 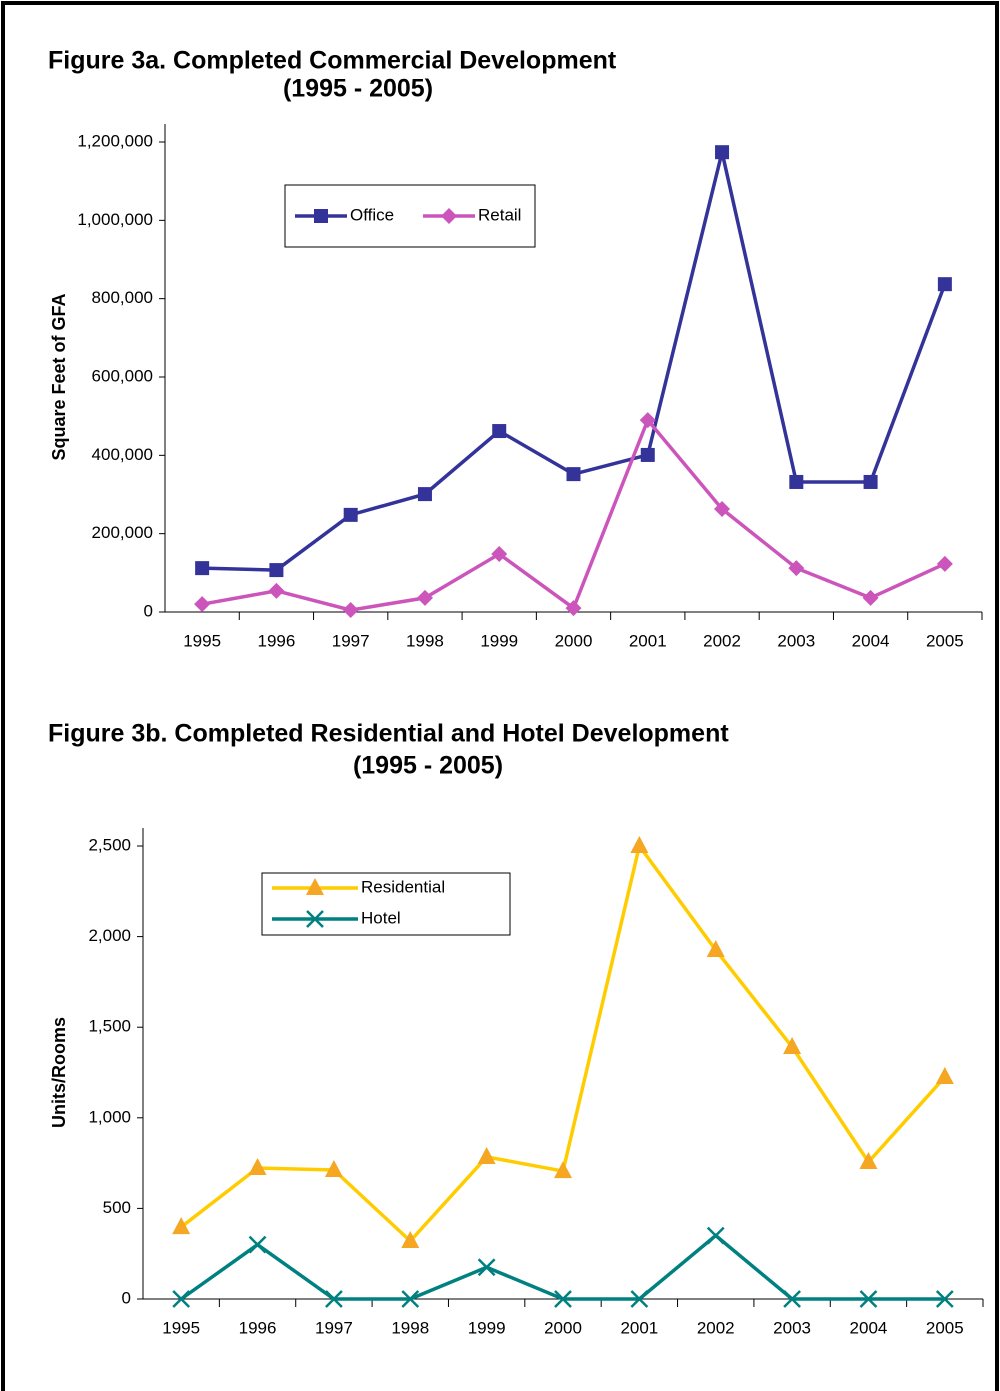 What do you see at coordinates (122, 532) in the screenshot?
I see `y-tick-label: 200,000` at bounding box center [122, 532].